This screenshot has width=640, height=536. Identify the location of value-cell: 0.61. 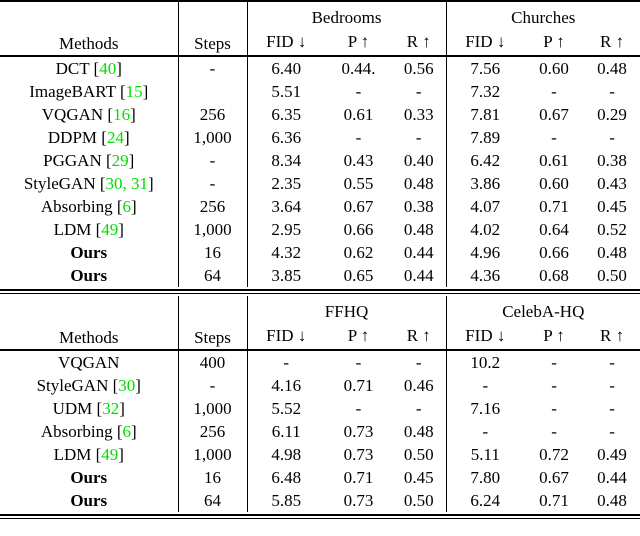
(554, 160).